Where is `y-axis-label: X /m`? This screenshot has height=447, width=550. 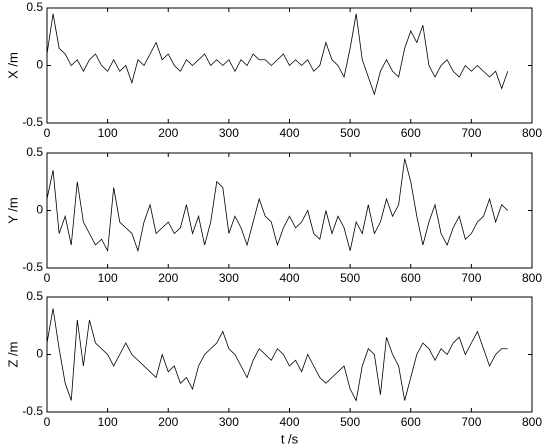
y-axis-label: X /m is located at coordinates (12, 65).